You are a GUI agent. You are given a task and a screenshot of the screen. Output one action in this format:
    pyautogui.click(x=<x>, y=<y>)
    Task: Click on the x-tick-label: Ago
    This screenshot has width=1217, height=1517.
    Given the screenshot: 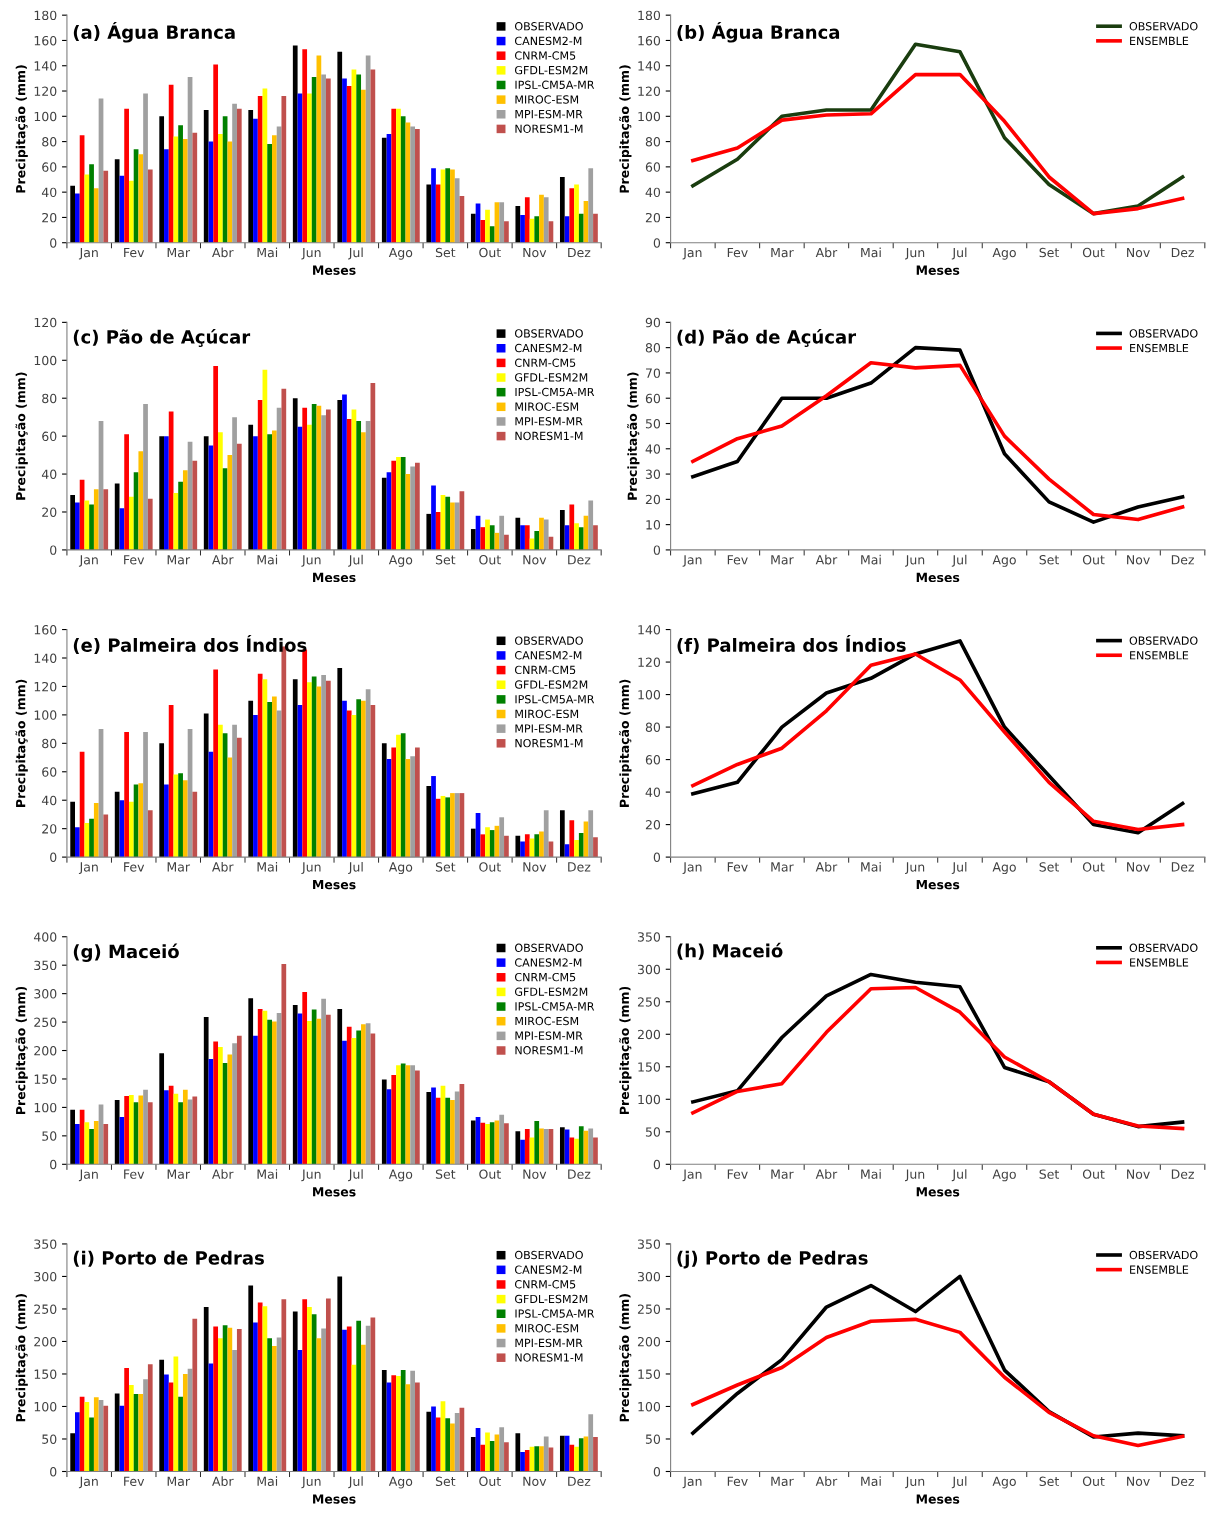 What is the action you would take?
    pyautogui.click(x=1004, y=561)
    